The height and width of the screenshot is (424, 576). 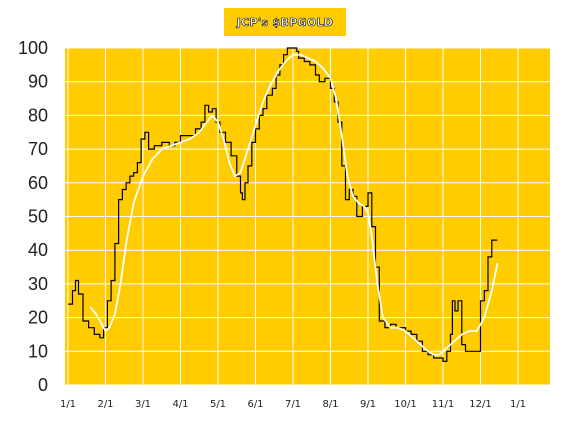 I want to click on x-tick-label: 11/1, so click(x=443, y=404).